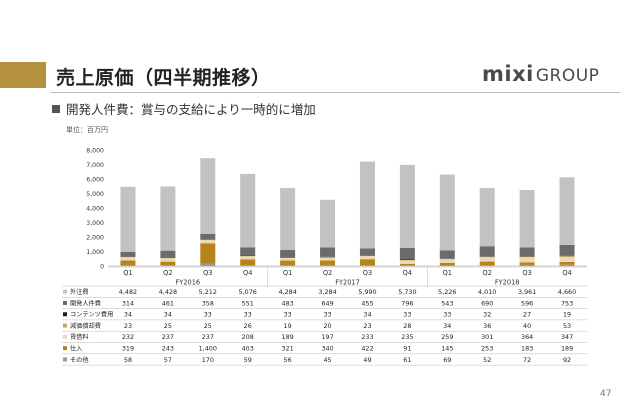 The width and height of the screenshot is (640, 412). Describe the element at coordinates (367, 348) in the screenshot. I see `table-cell-value: 422` at that location.